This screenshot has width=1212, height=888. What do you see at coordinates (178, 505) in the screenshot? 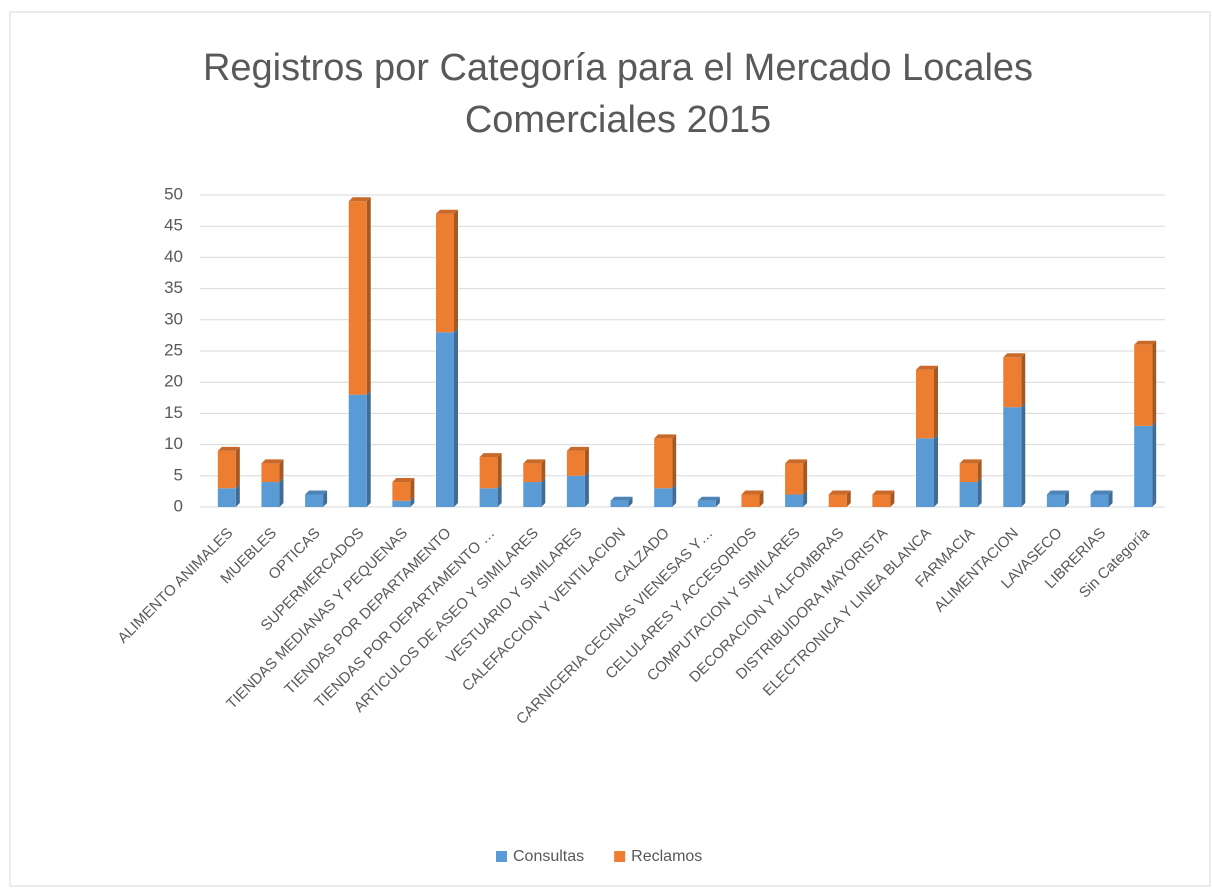
I see `y-tick-label: 0` at bounding box center [178, 505].